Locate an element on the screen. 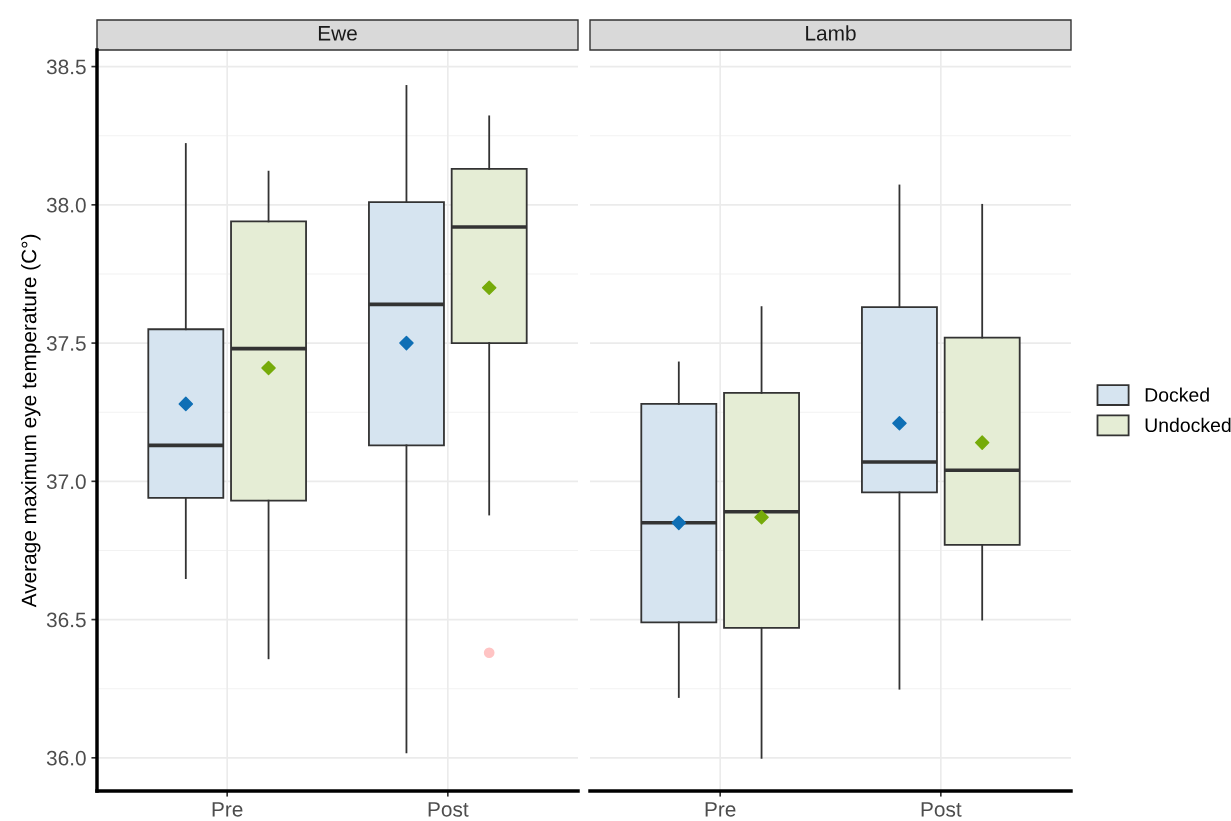  chart-title: Ewe is located at coordinates (337, 33).